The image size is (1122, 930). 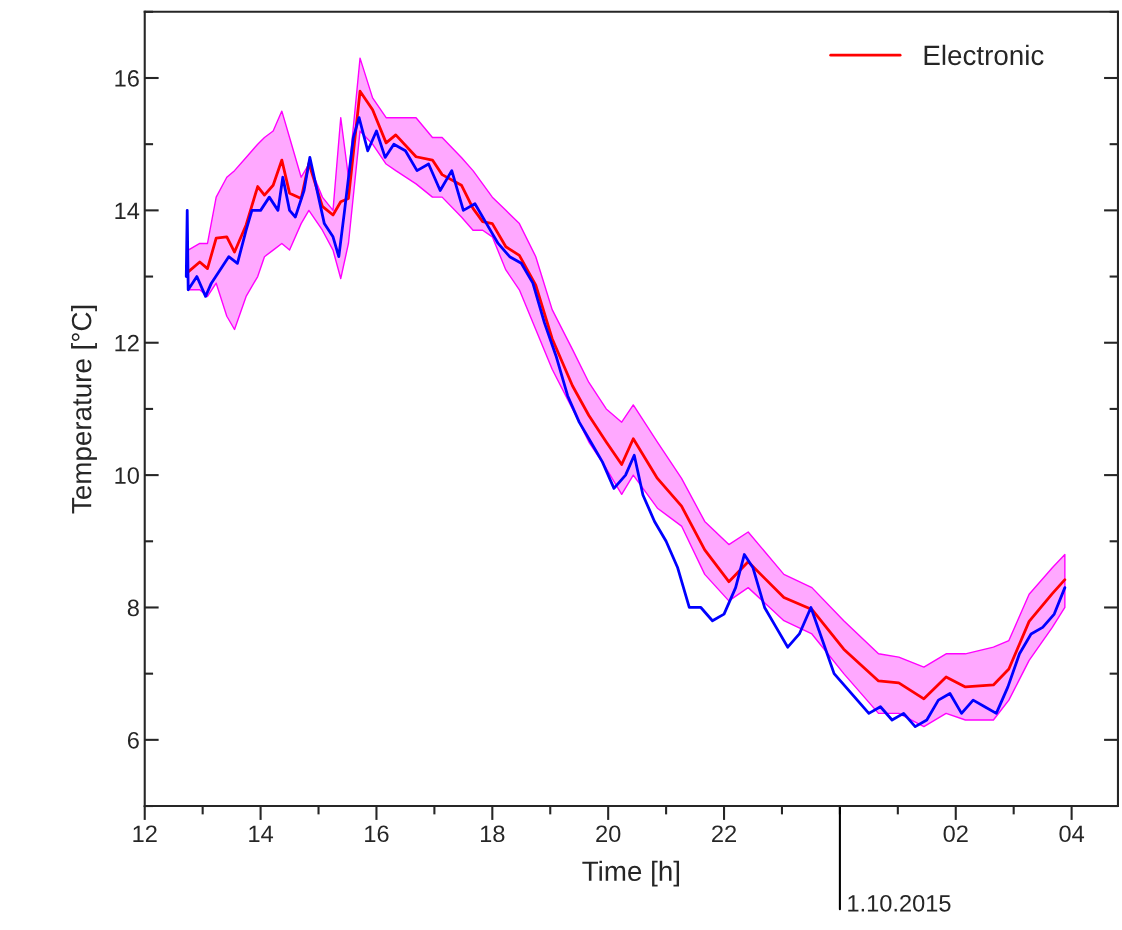 What do you see at coordinates (84, 409) in the screenshot?
I see `y-axis-title: Temperature [°C]` at bounding box center [84, 409].